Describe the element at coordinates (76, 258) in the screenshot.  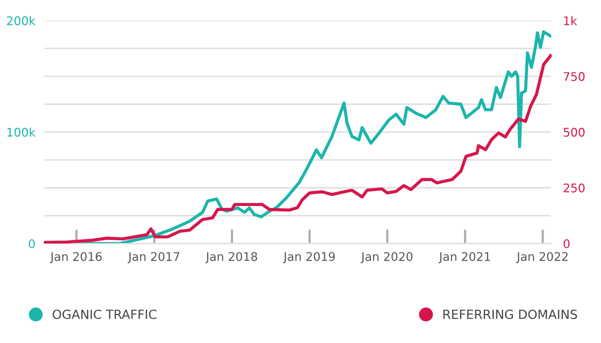
I see `x-tick-label: Jan 2016` at that location.